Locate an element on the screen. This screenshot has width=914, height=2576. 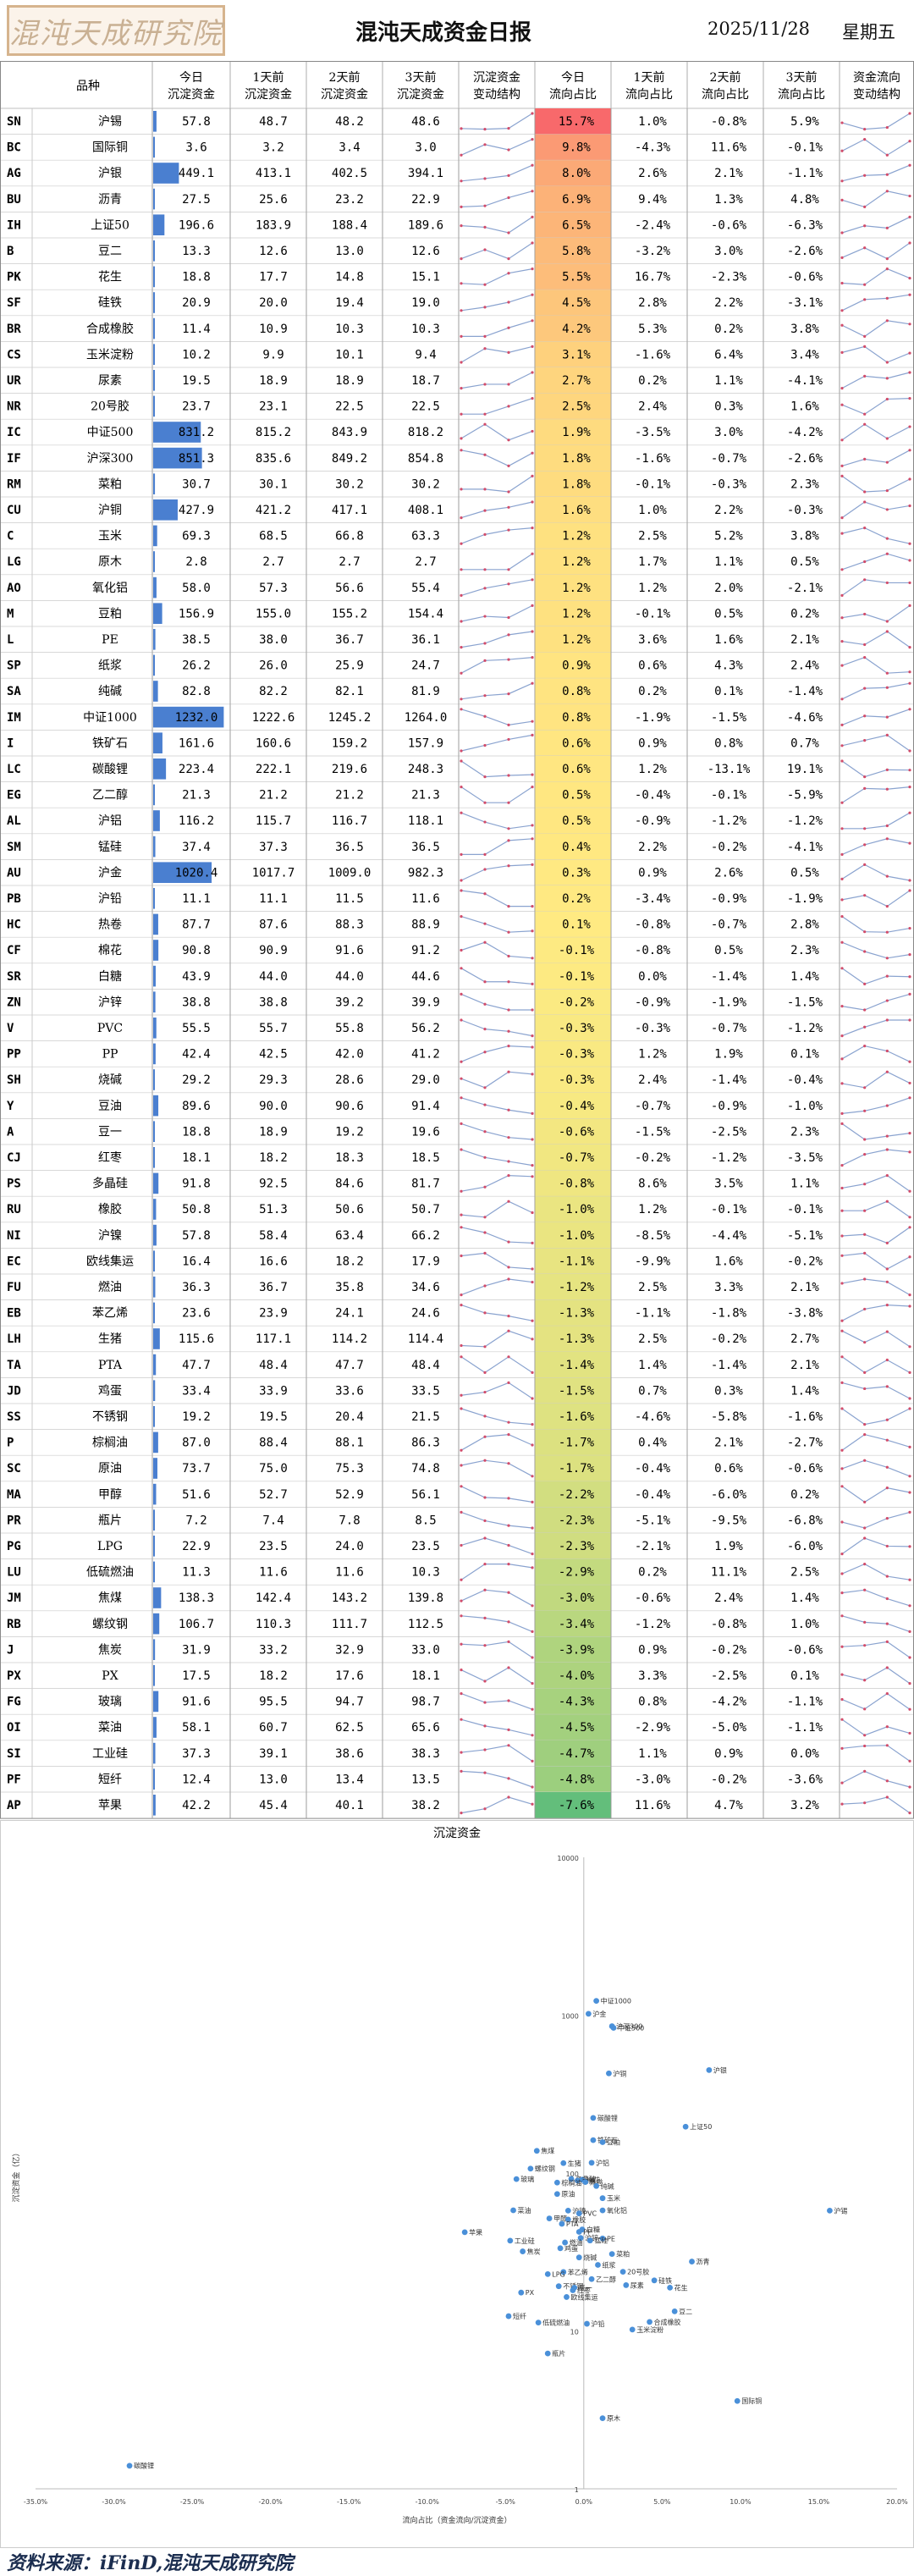
point-label: 铁矿石 is located at coordinates (607, 2140).